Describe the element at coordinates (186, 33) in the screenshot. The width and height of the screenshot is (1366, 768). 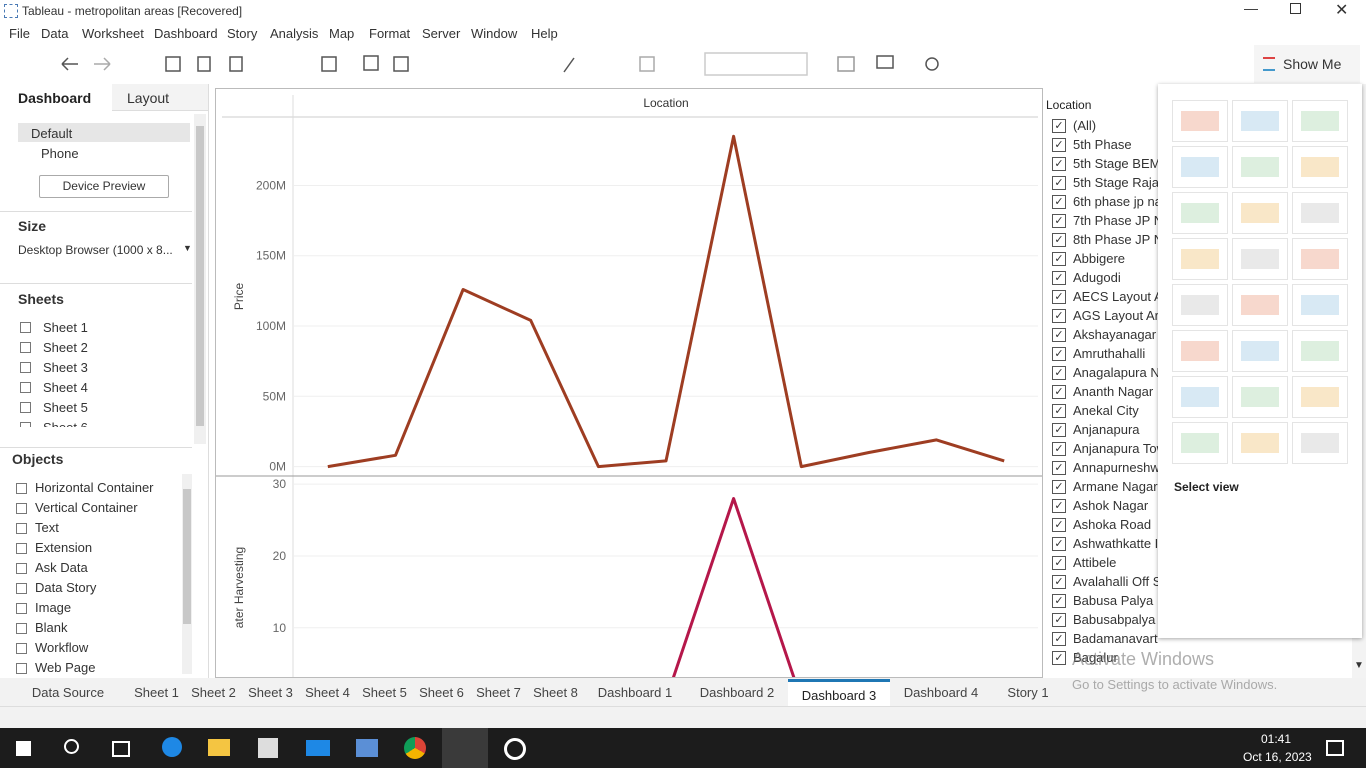
I see `menu-item: Dashboard` at that location.